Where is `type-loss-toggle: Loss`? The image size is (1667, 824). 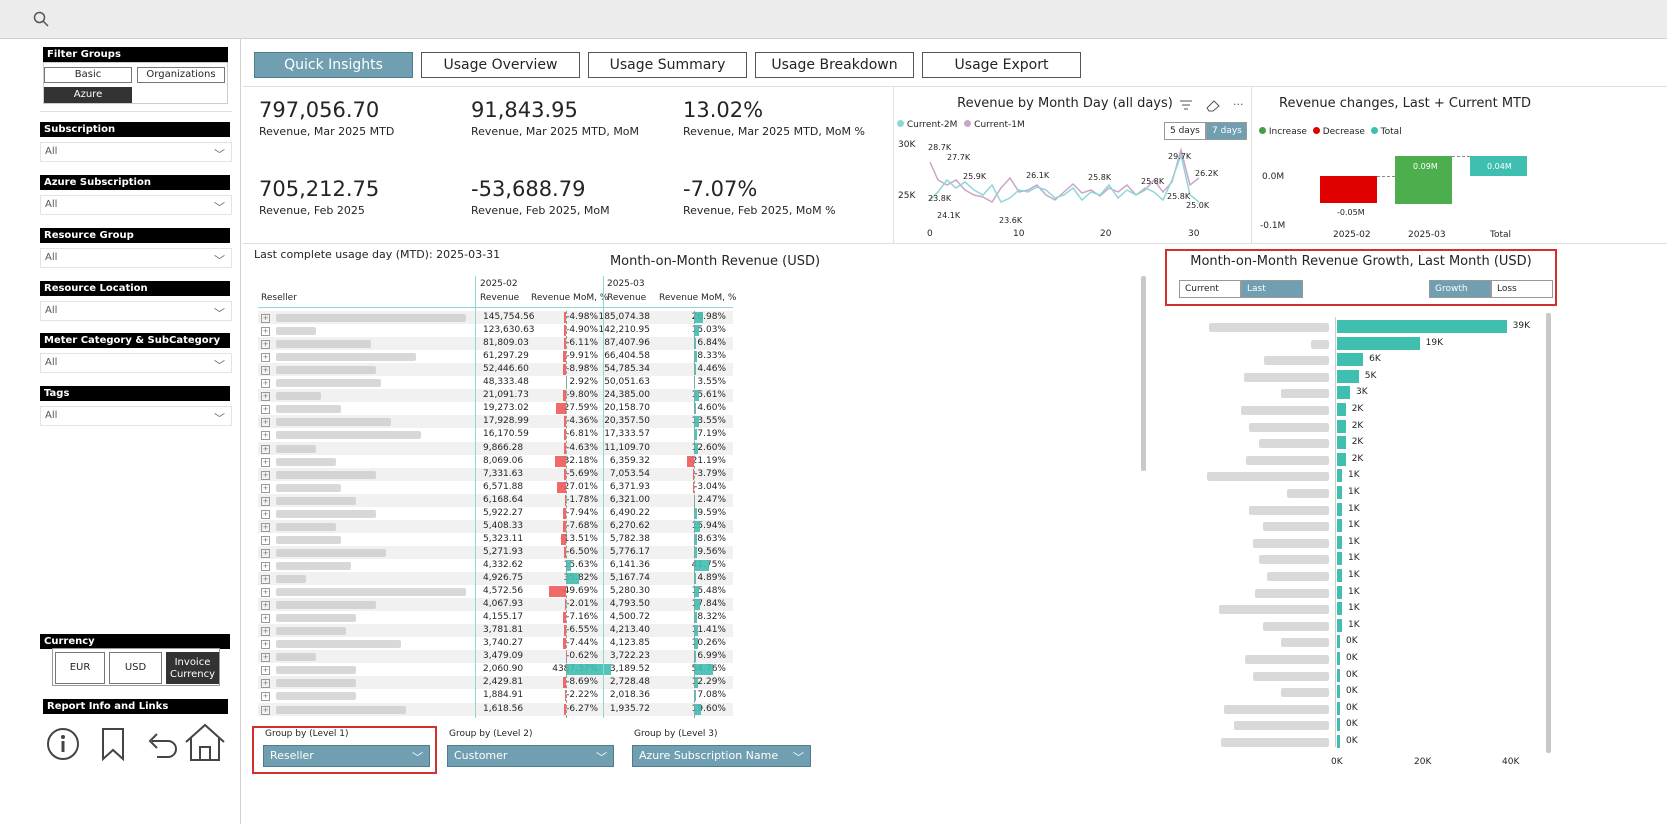
type-loss-toggle: Loss is located at coordinates (1522, 289).